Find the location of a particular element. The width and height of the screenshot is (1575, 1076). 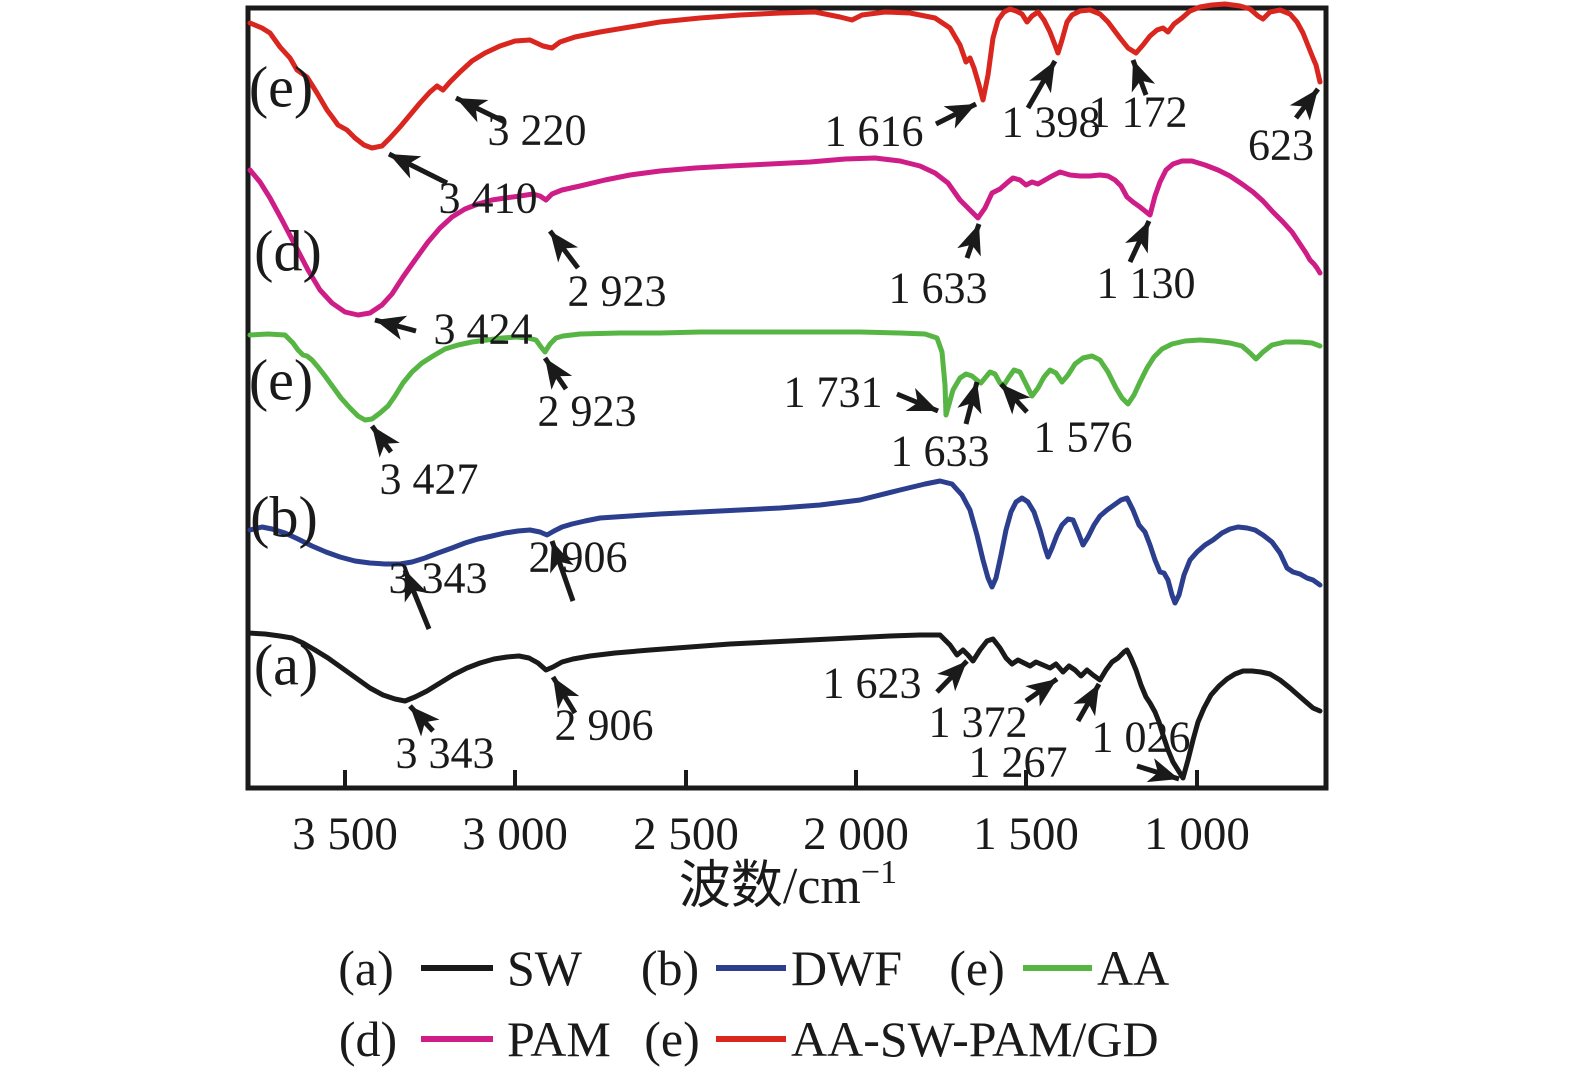

peak-label-d-2923: 2 923 is located at coordinates (617, 291).